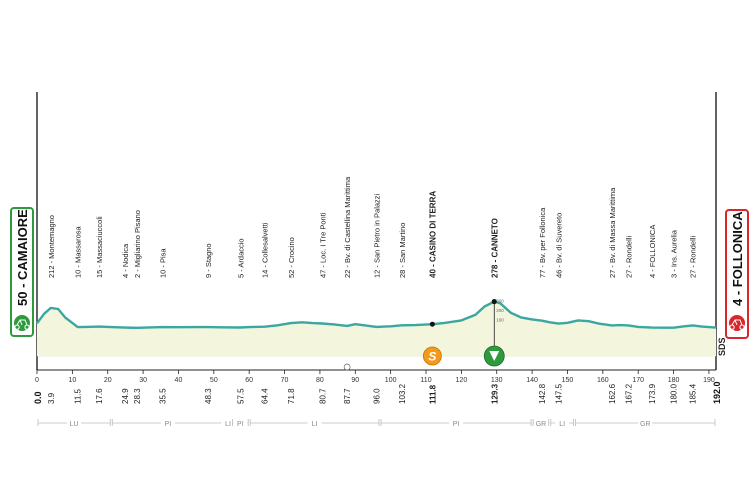 This screenshot has height=499, width=750. What do you see at coordinates (72, 380) in the screenshot?
I see `x-tick-label: 10` at bounding box center [72, 380].